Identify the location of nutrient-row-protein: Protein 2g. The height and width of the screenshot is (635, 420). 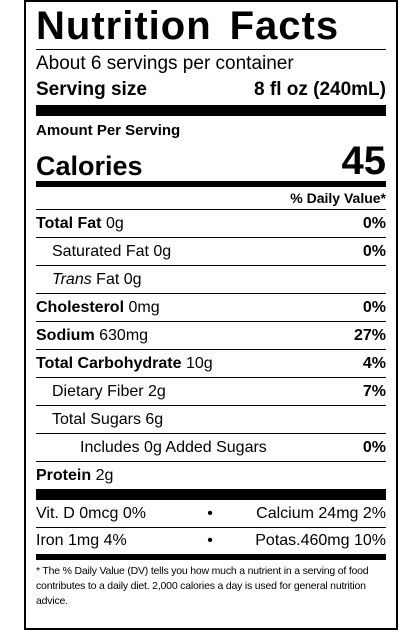
(211, 475).